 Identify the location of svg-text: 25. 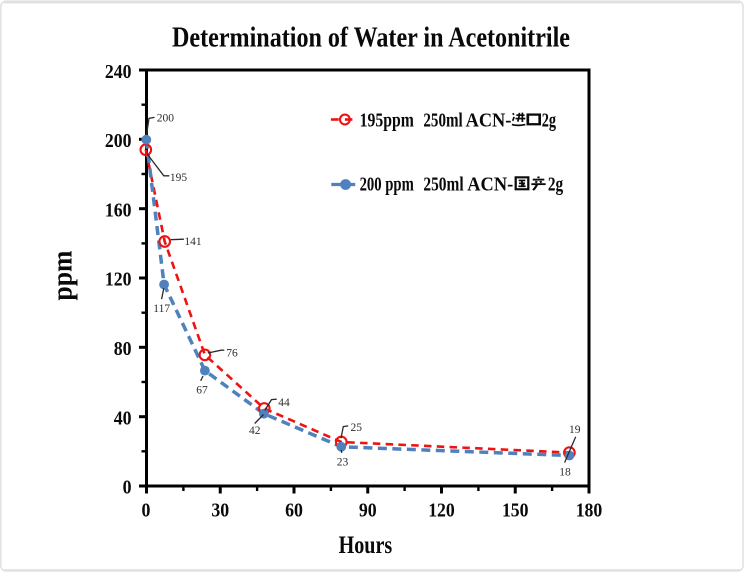
(357, 428).